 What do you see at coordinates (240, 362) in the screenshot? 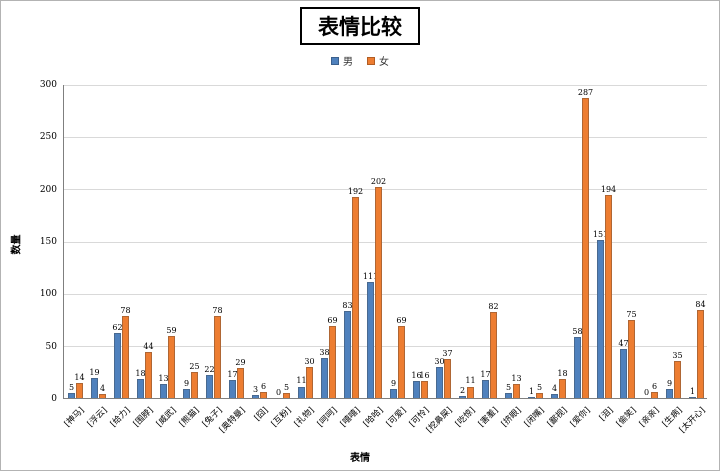
I see `bar-value-label: 29` at bounding box center [240, 362].